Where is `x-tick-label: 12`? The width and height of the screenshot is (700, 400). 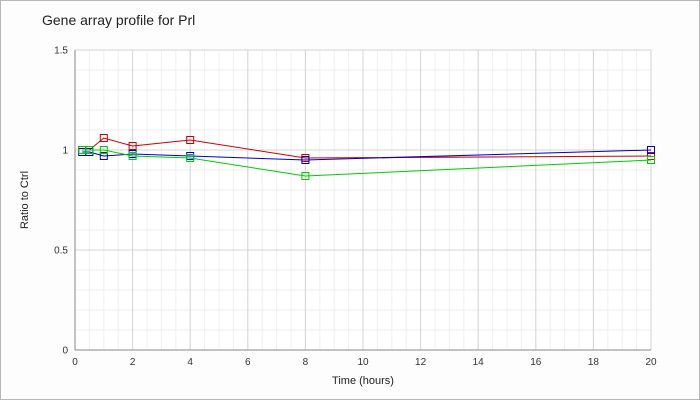
x-tick-label: 12 is located at coordinates (421, 362).